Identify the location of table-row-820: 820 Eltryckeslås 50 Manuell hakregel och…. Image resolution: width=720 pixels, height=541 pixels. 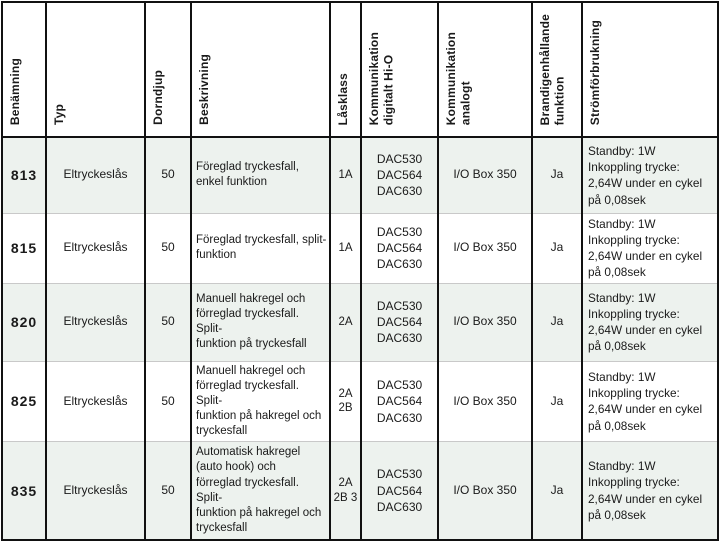
(360, 322).